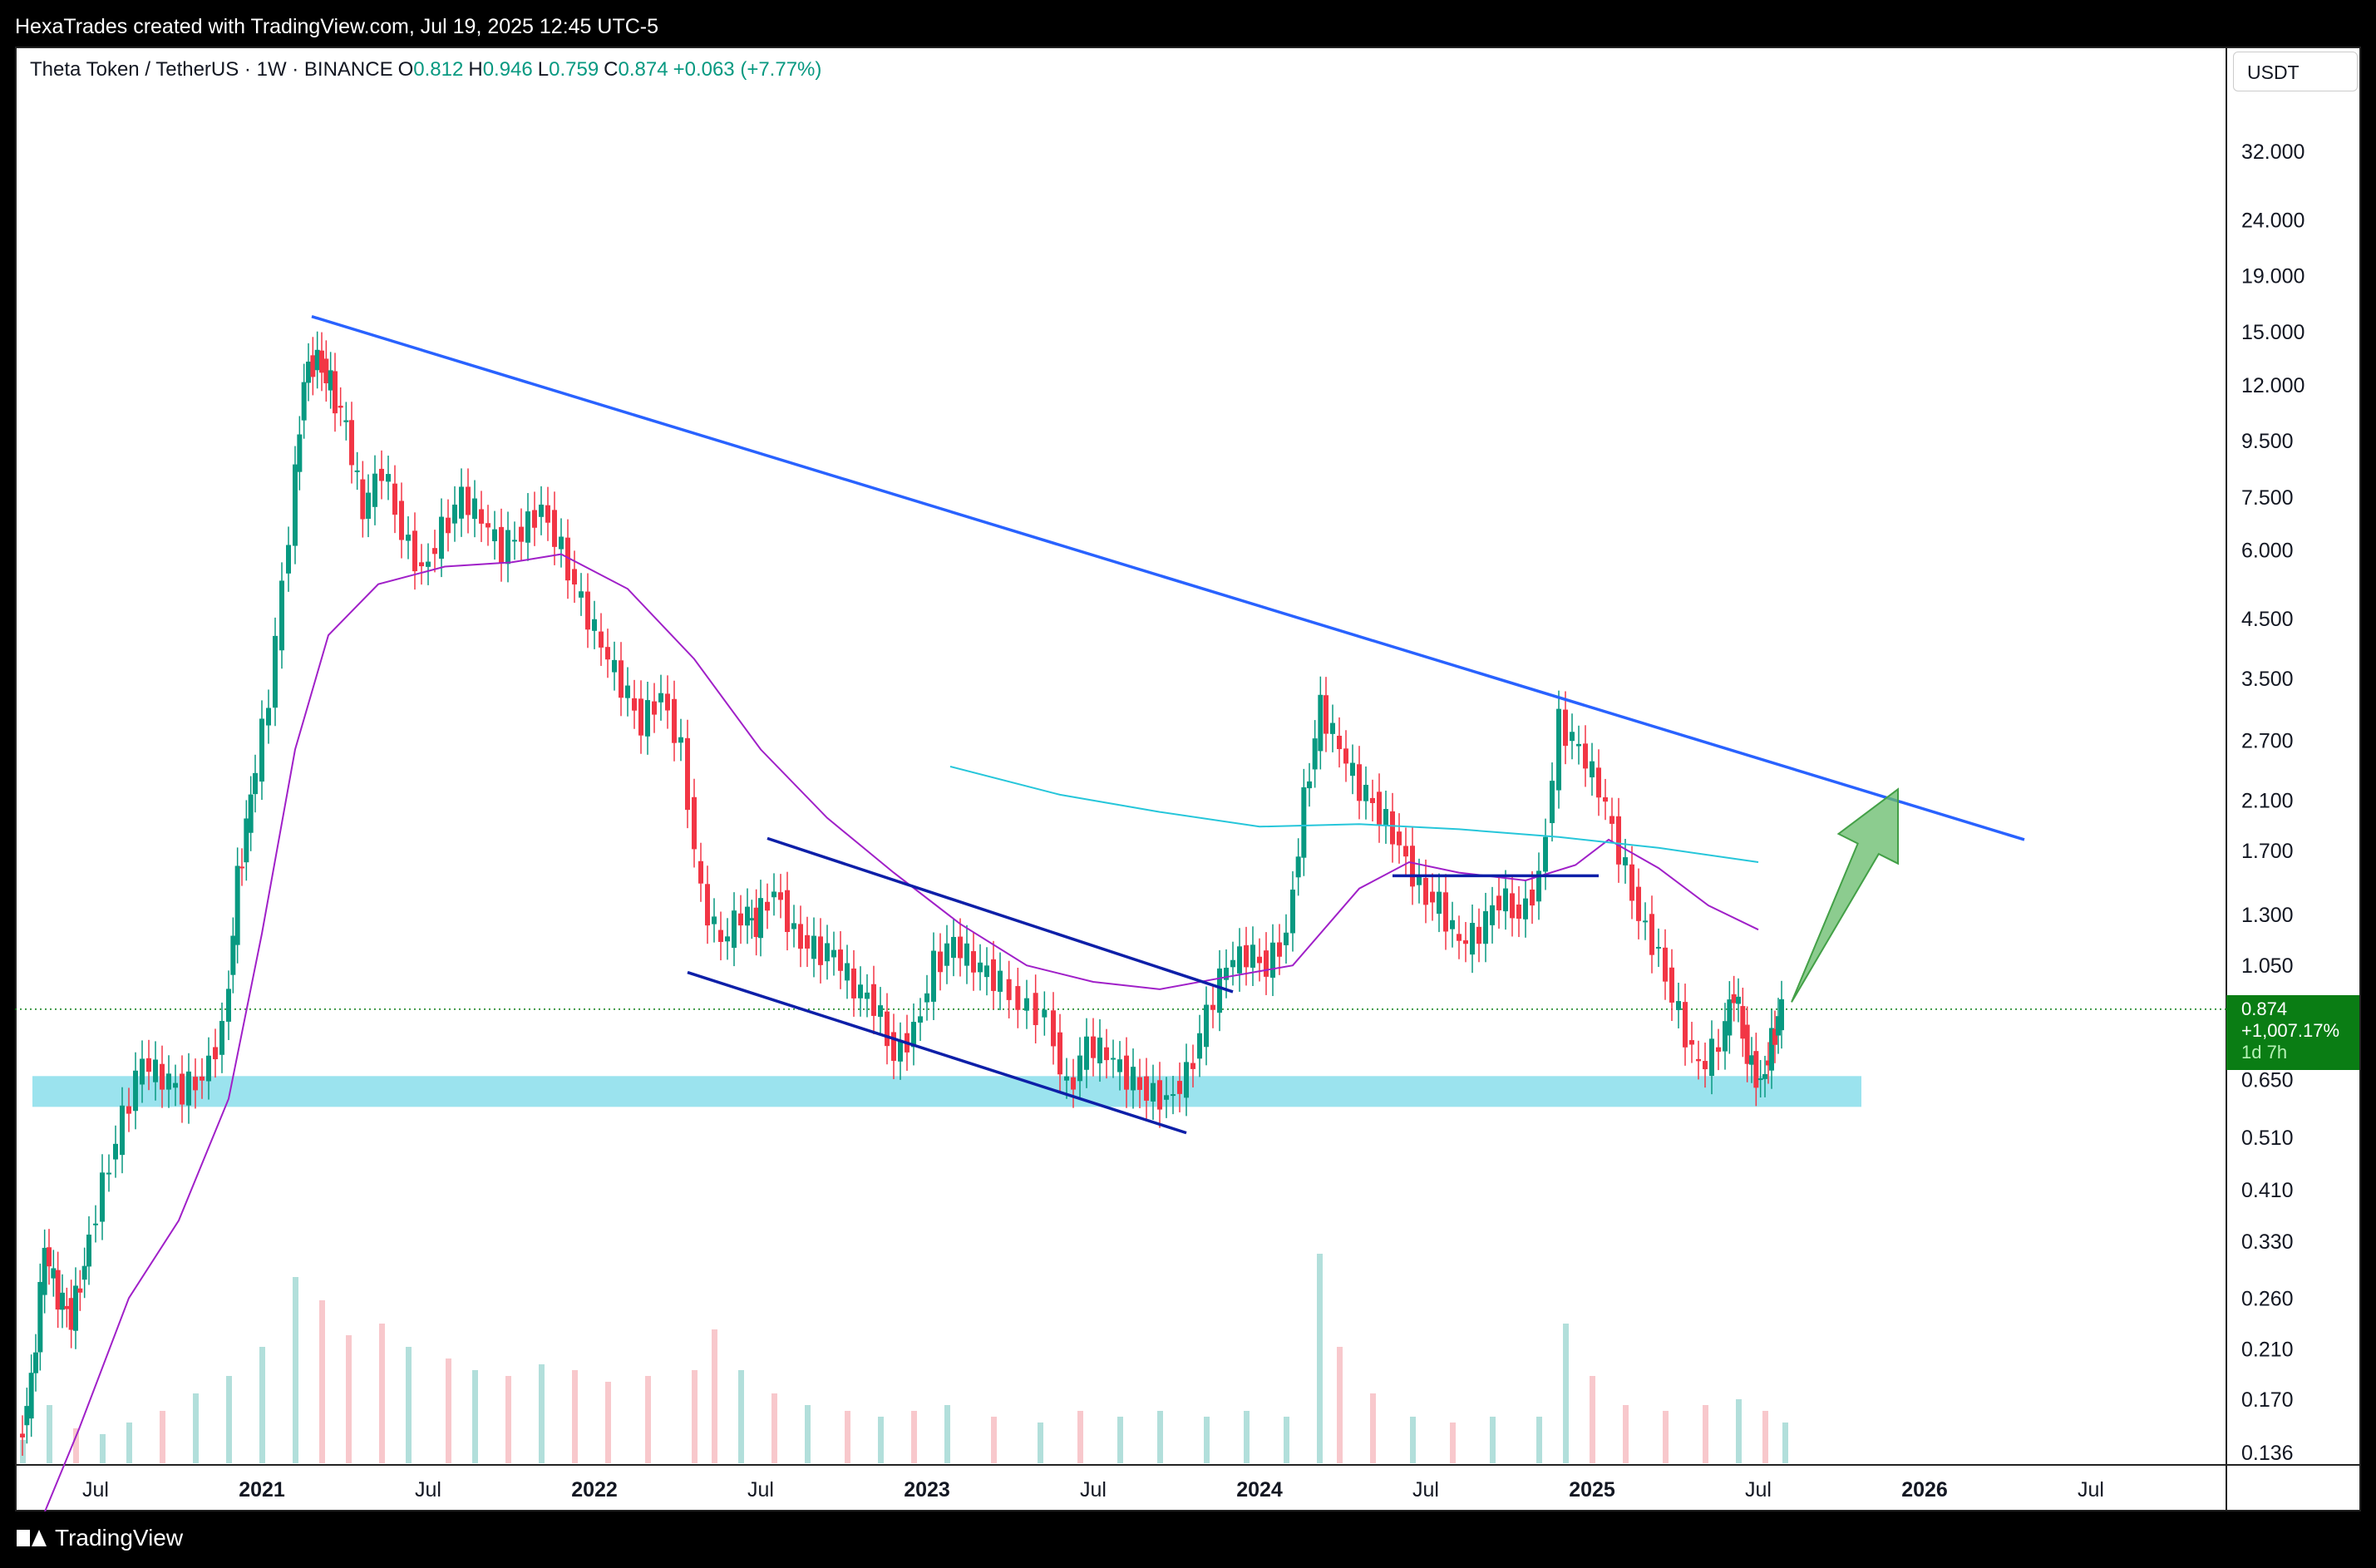 The image size is (2376, 1568). I want to click on price-axis-tick: 1.300, so click(2267, 916).